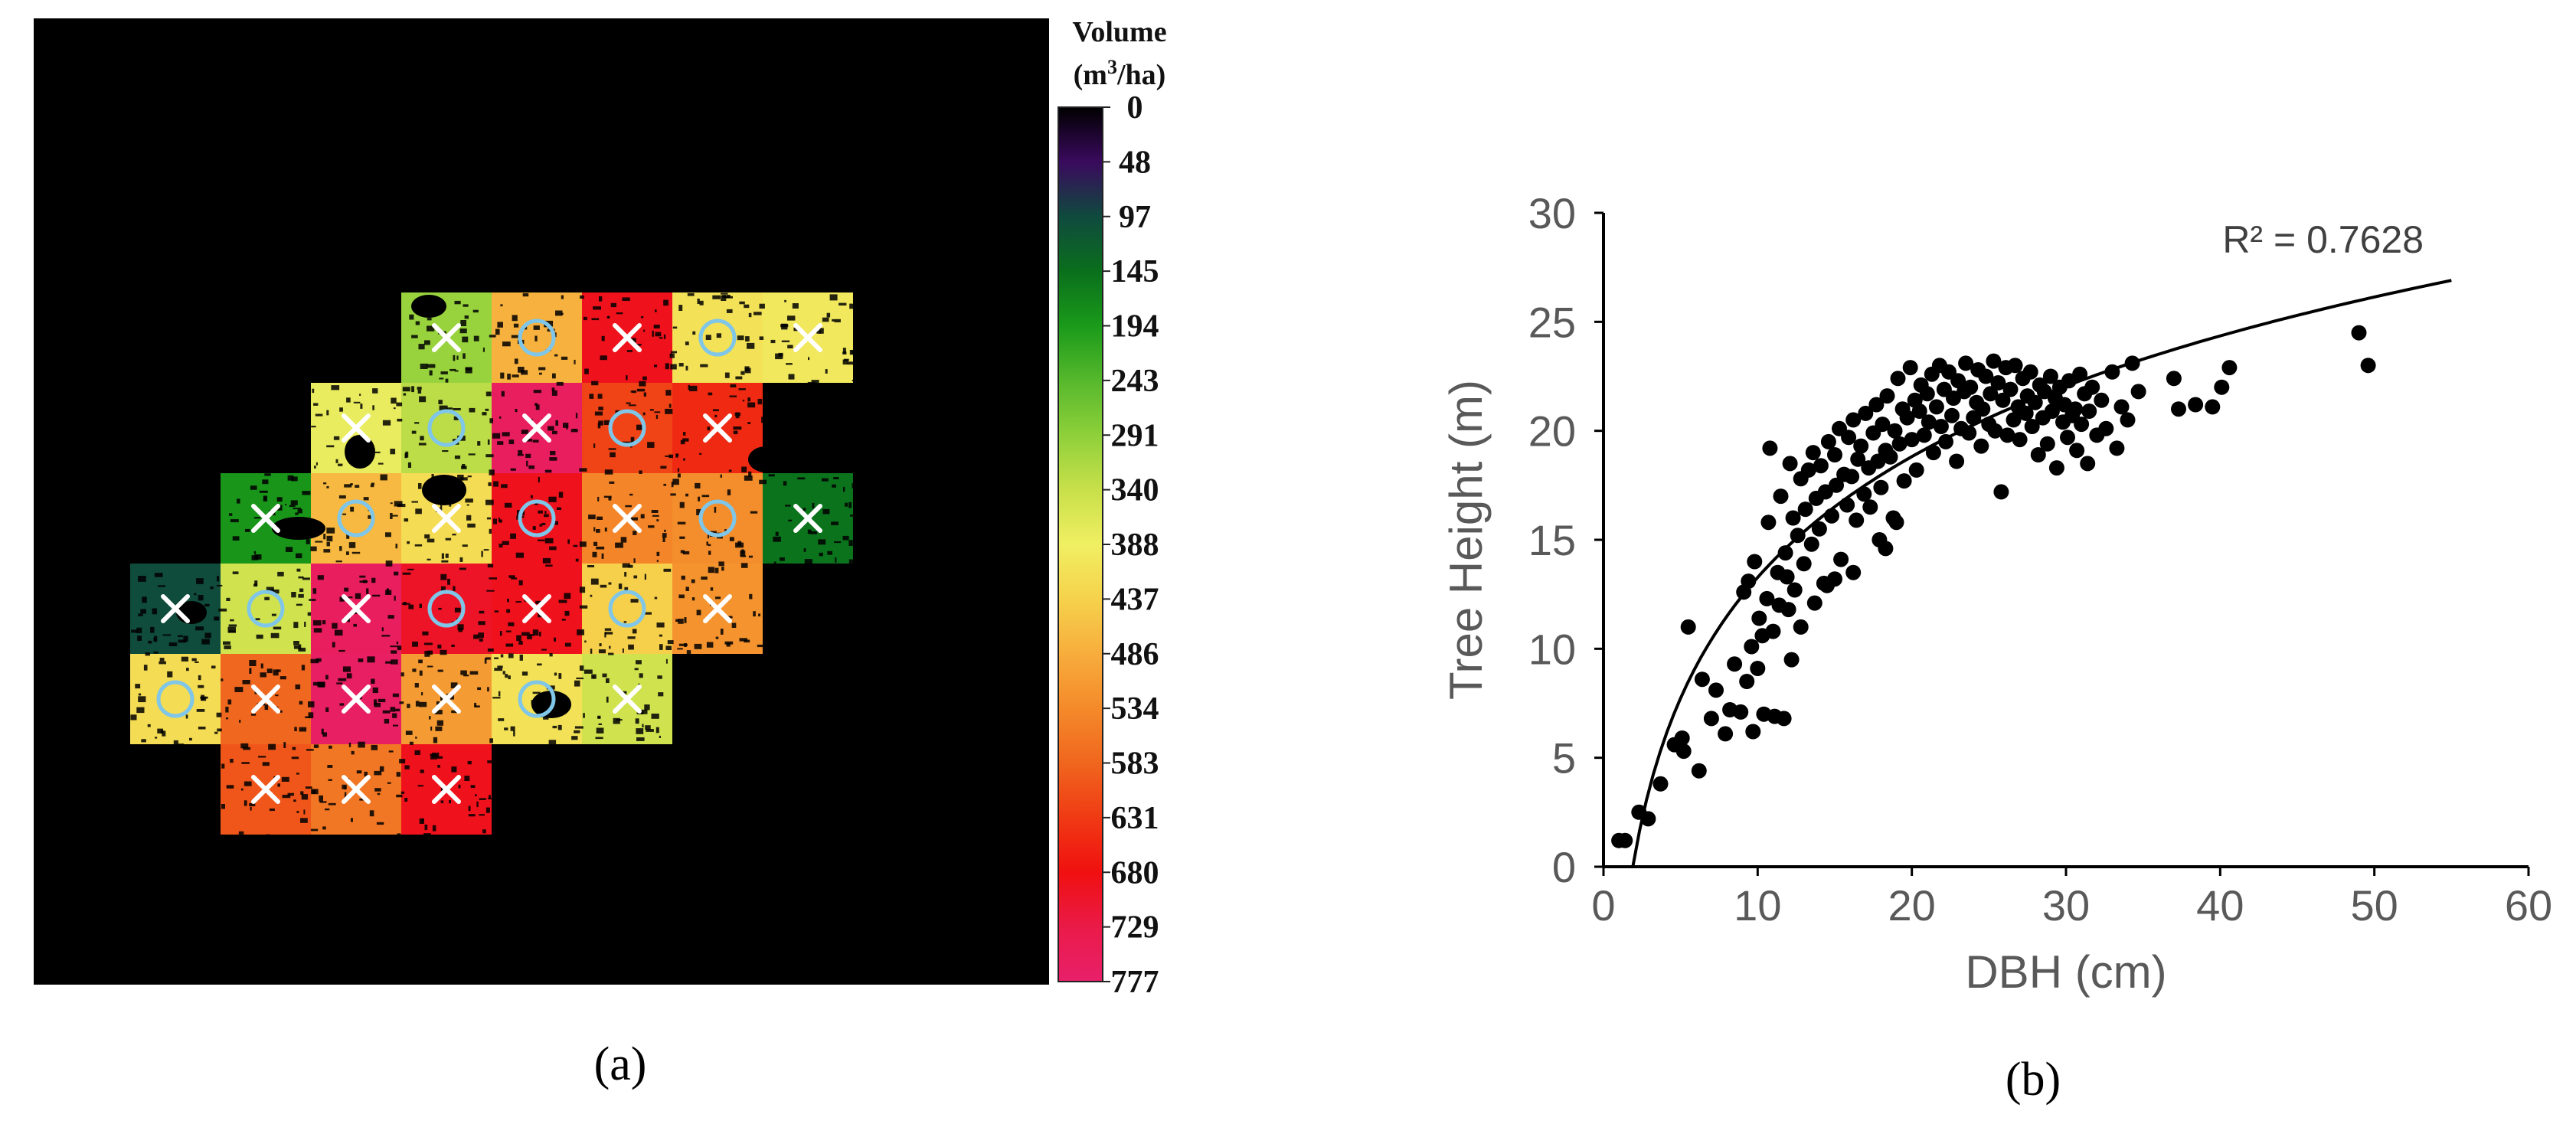 The height and width of the screenshot is (1124, 2576). Describe the element at coordinates (2323, 239) in the screenshot. I see `r-squared-annotation: R² = 0.7628` at that location.